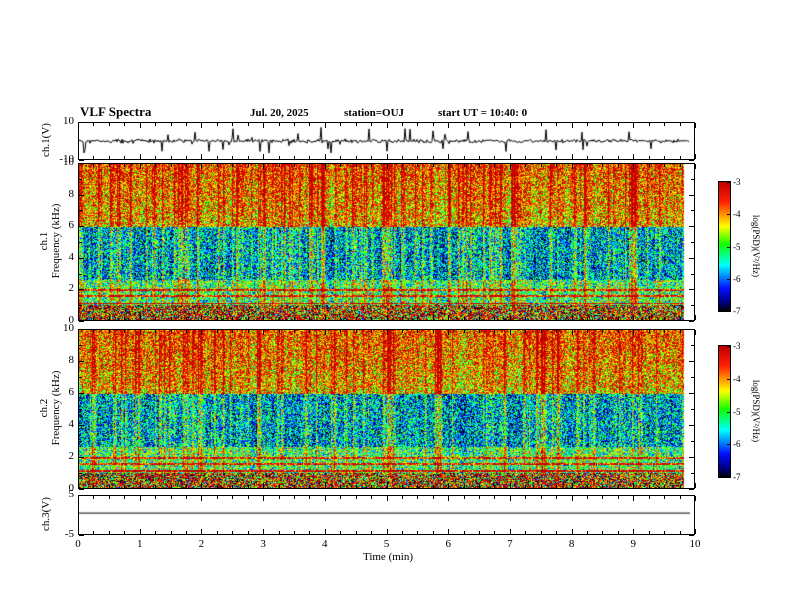 The image size is (792, 612). I want to click on colorbar-tick-label: -3, so click(737, 182).